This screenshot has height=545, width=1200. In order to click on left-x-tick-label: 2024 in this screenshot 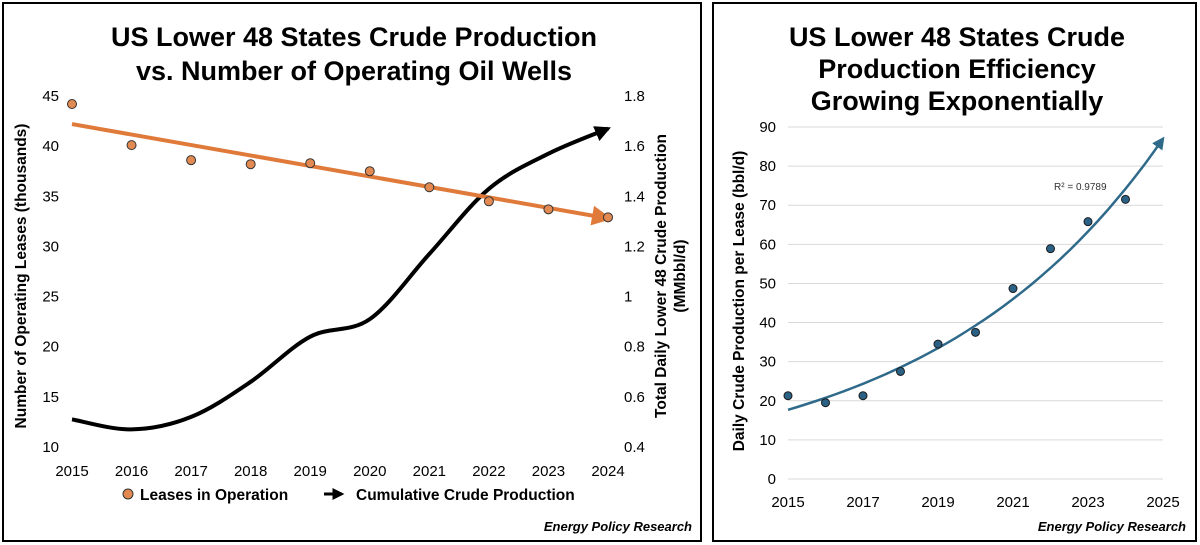, I will do `click(607, 471)`.